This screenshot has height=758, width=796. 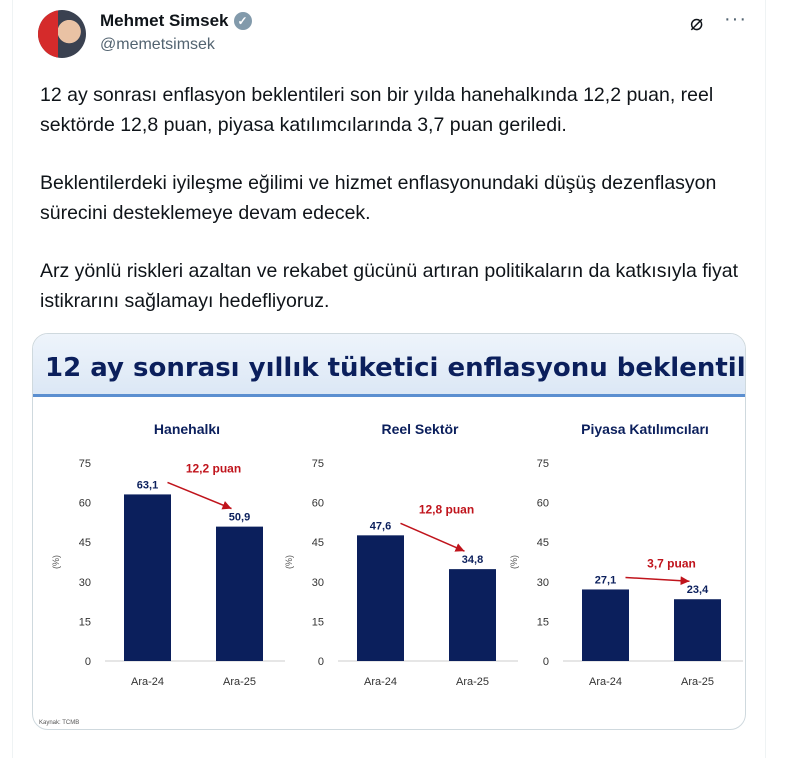 I want to click on bar-value-label: 27,1, so click(x=605, y=580).